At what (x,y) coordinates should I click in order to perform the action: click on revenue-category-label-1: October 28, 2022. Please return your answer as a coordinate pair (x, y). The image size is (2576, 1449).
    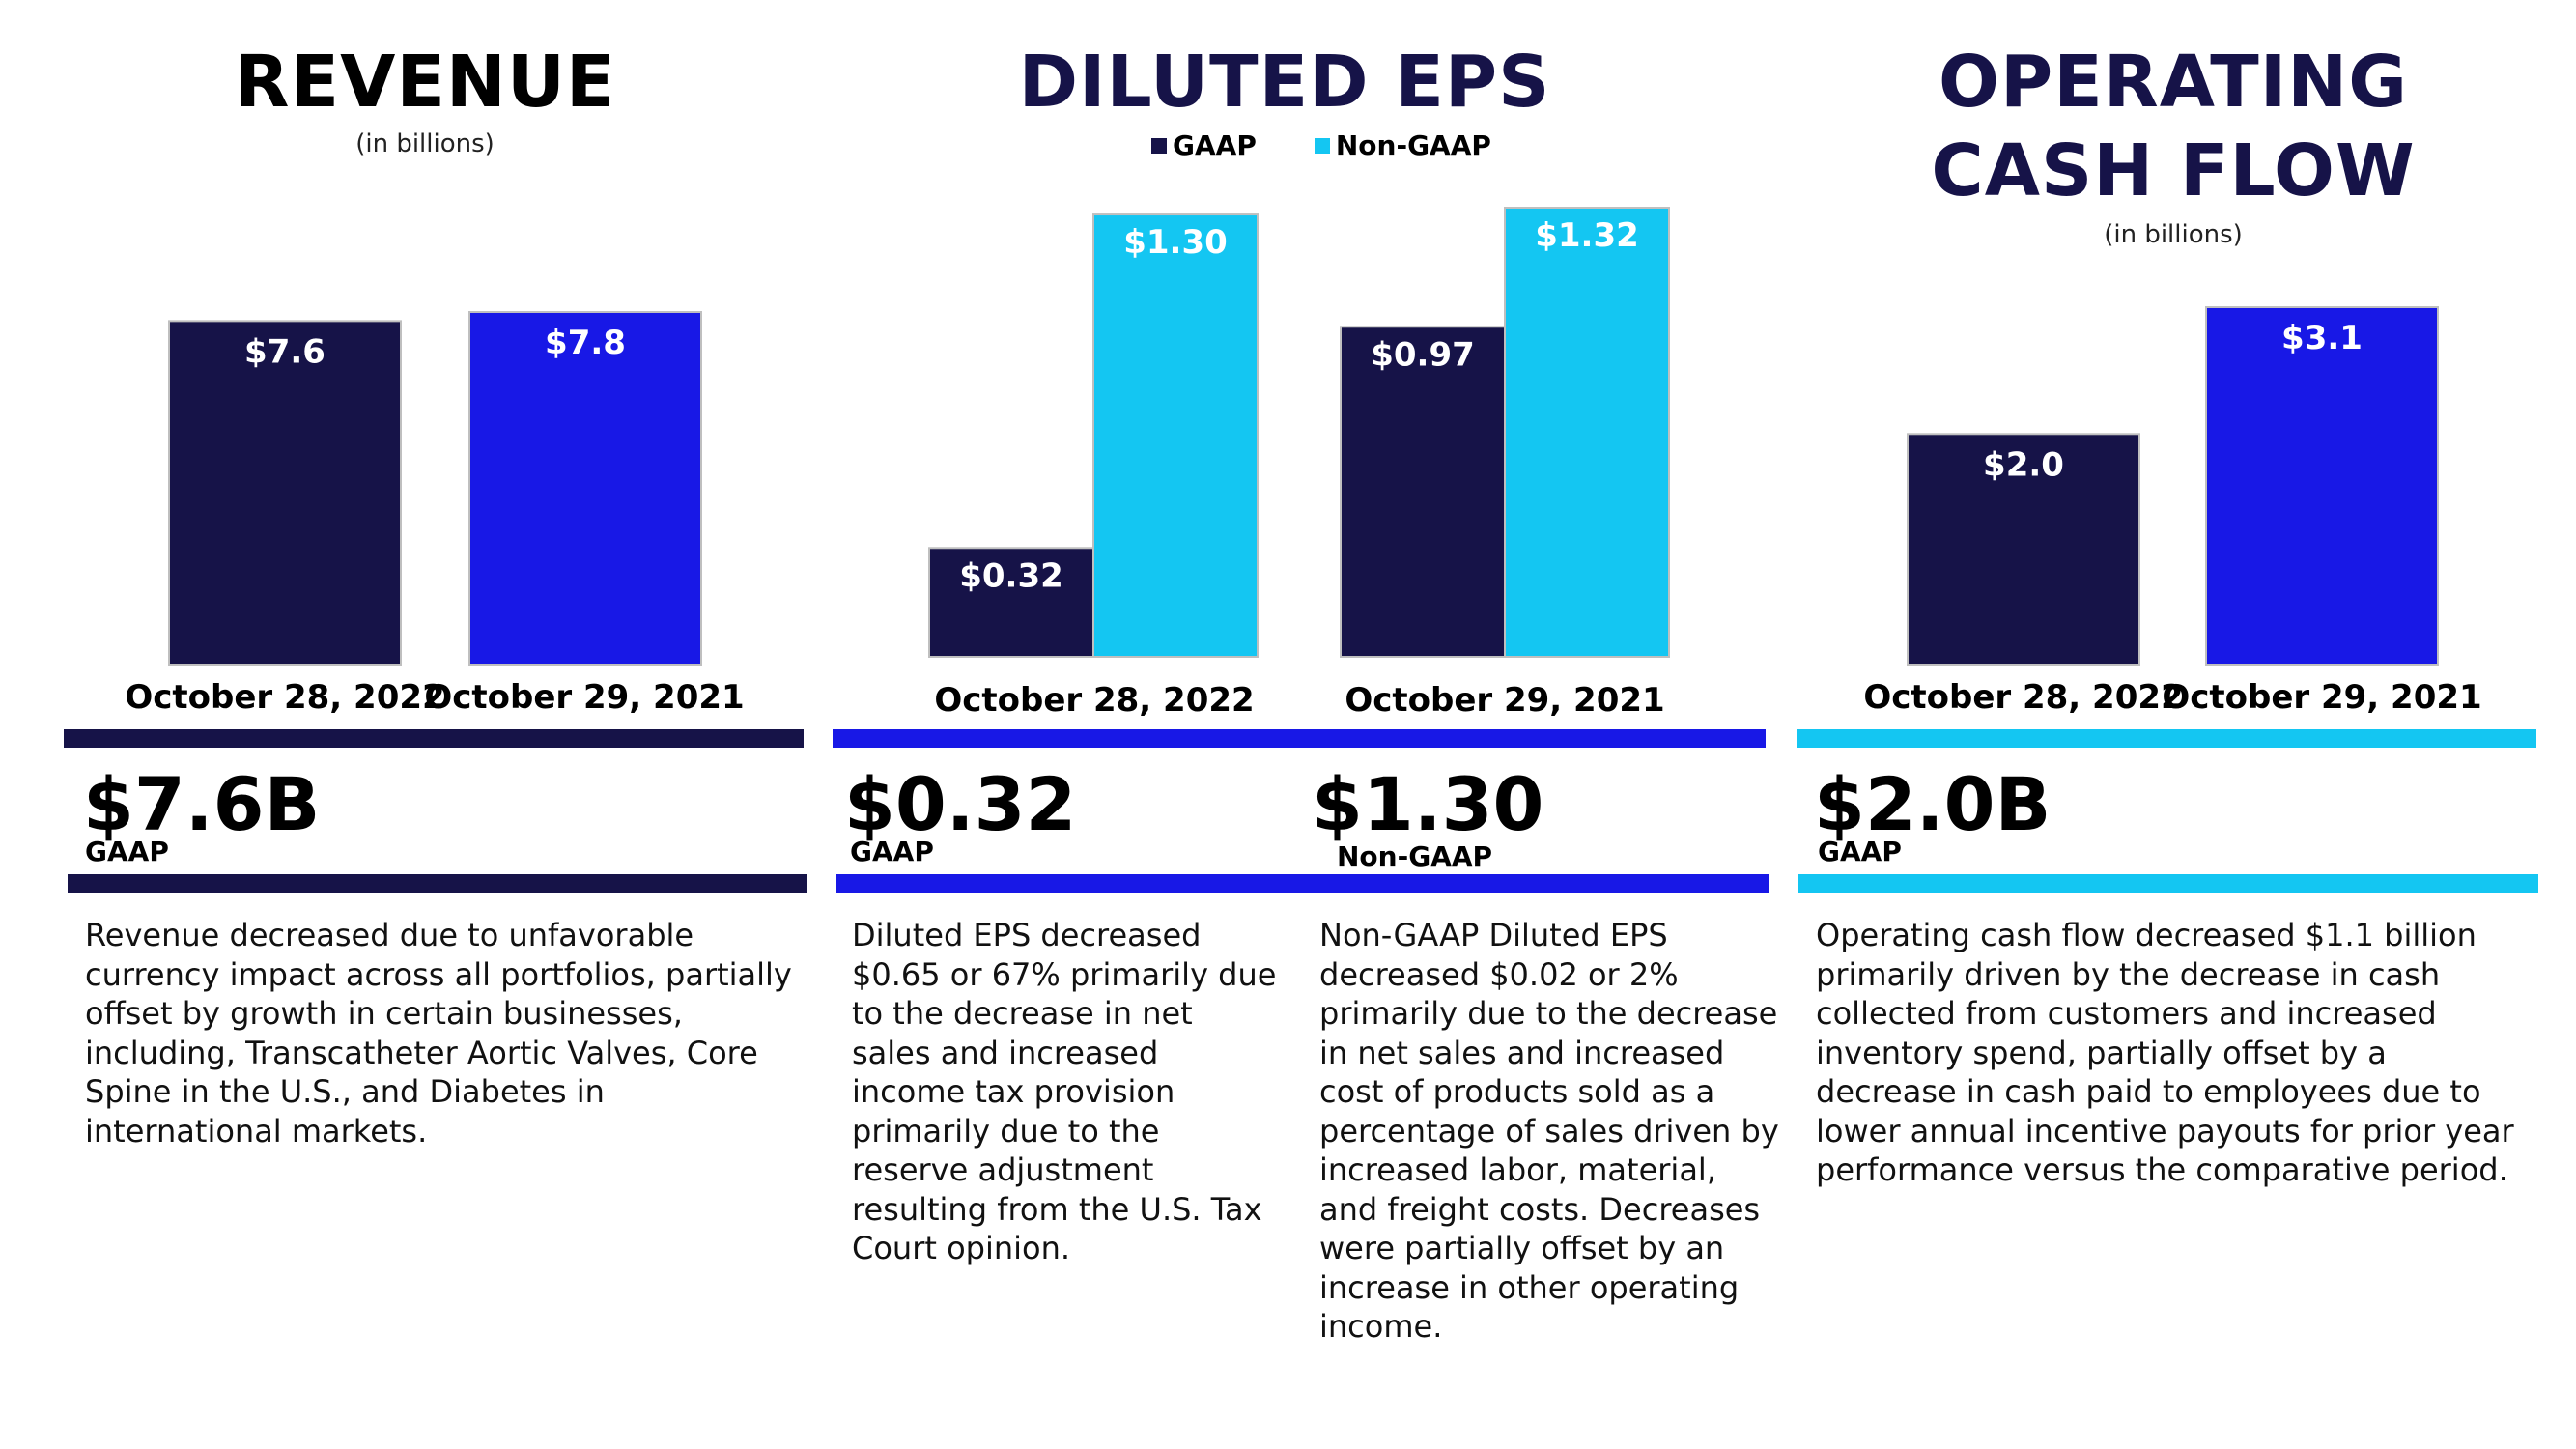
    Looking at the image, I should click on (284, 697).